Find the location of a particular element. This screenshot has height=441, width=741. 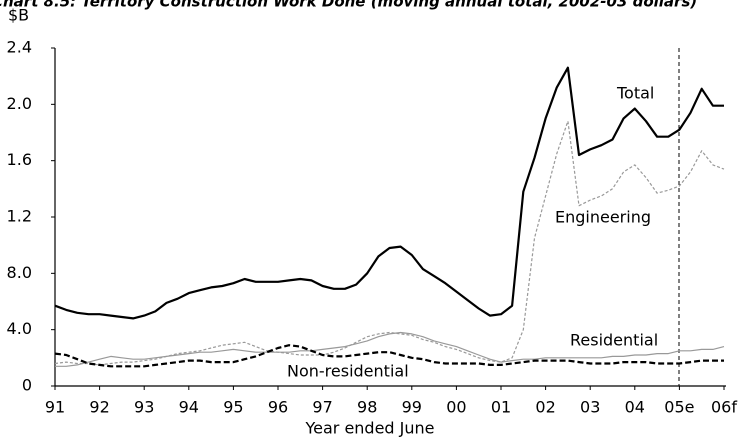

x-tick-label: 04 is located at coordinates (635, 407).